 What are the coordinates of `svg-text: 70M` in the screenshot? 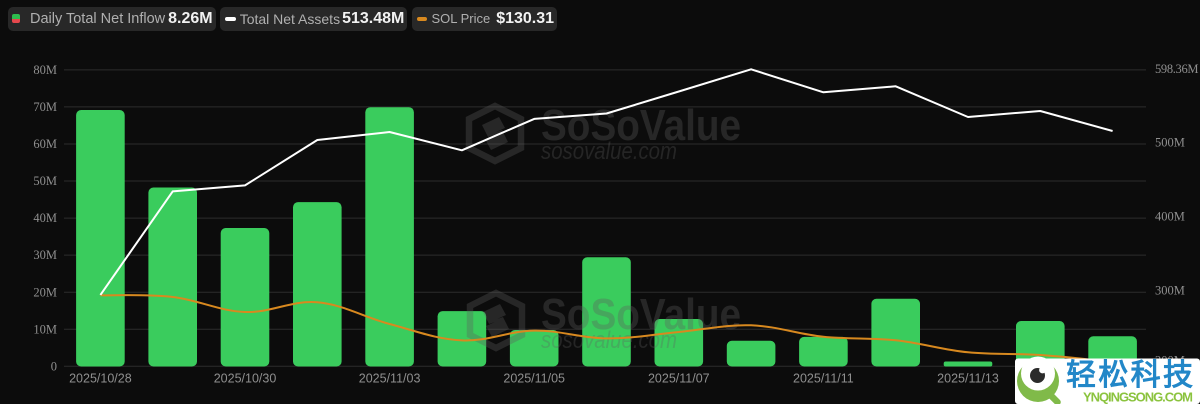 It's located at (45, 107).